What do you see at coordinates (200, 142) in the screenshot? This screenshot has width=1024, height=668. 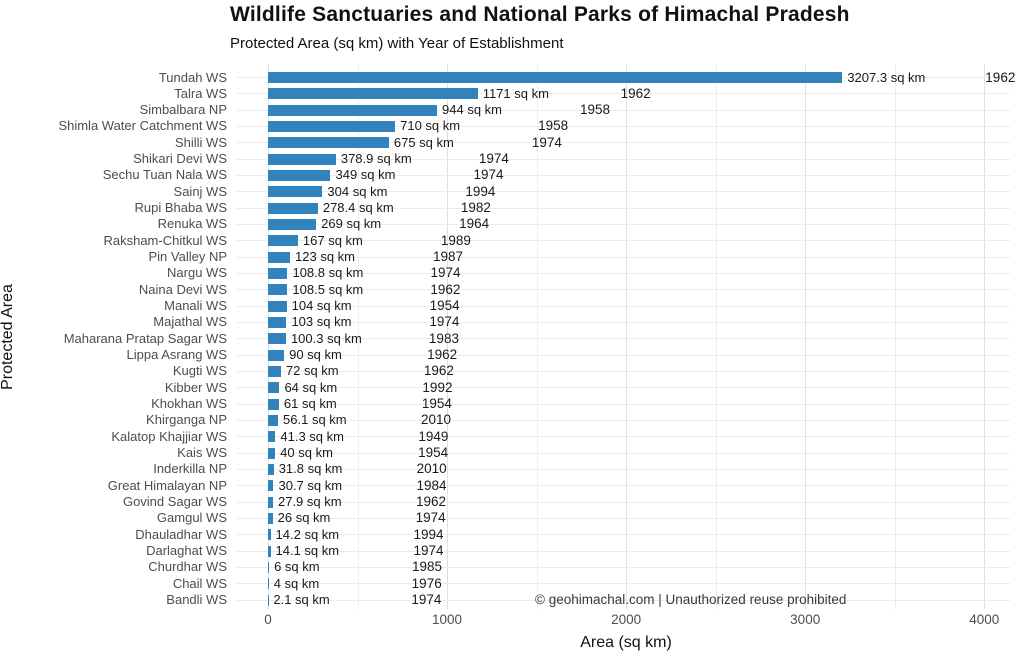 I see `category-label: Shilli WS` at bounding box center [200, 142].